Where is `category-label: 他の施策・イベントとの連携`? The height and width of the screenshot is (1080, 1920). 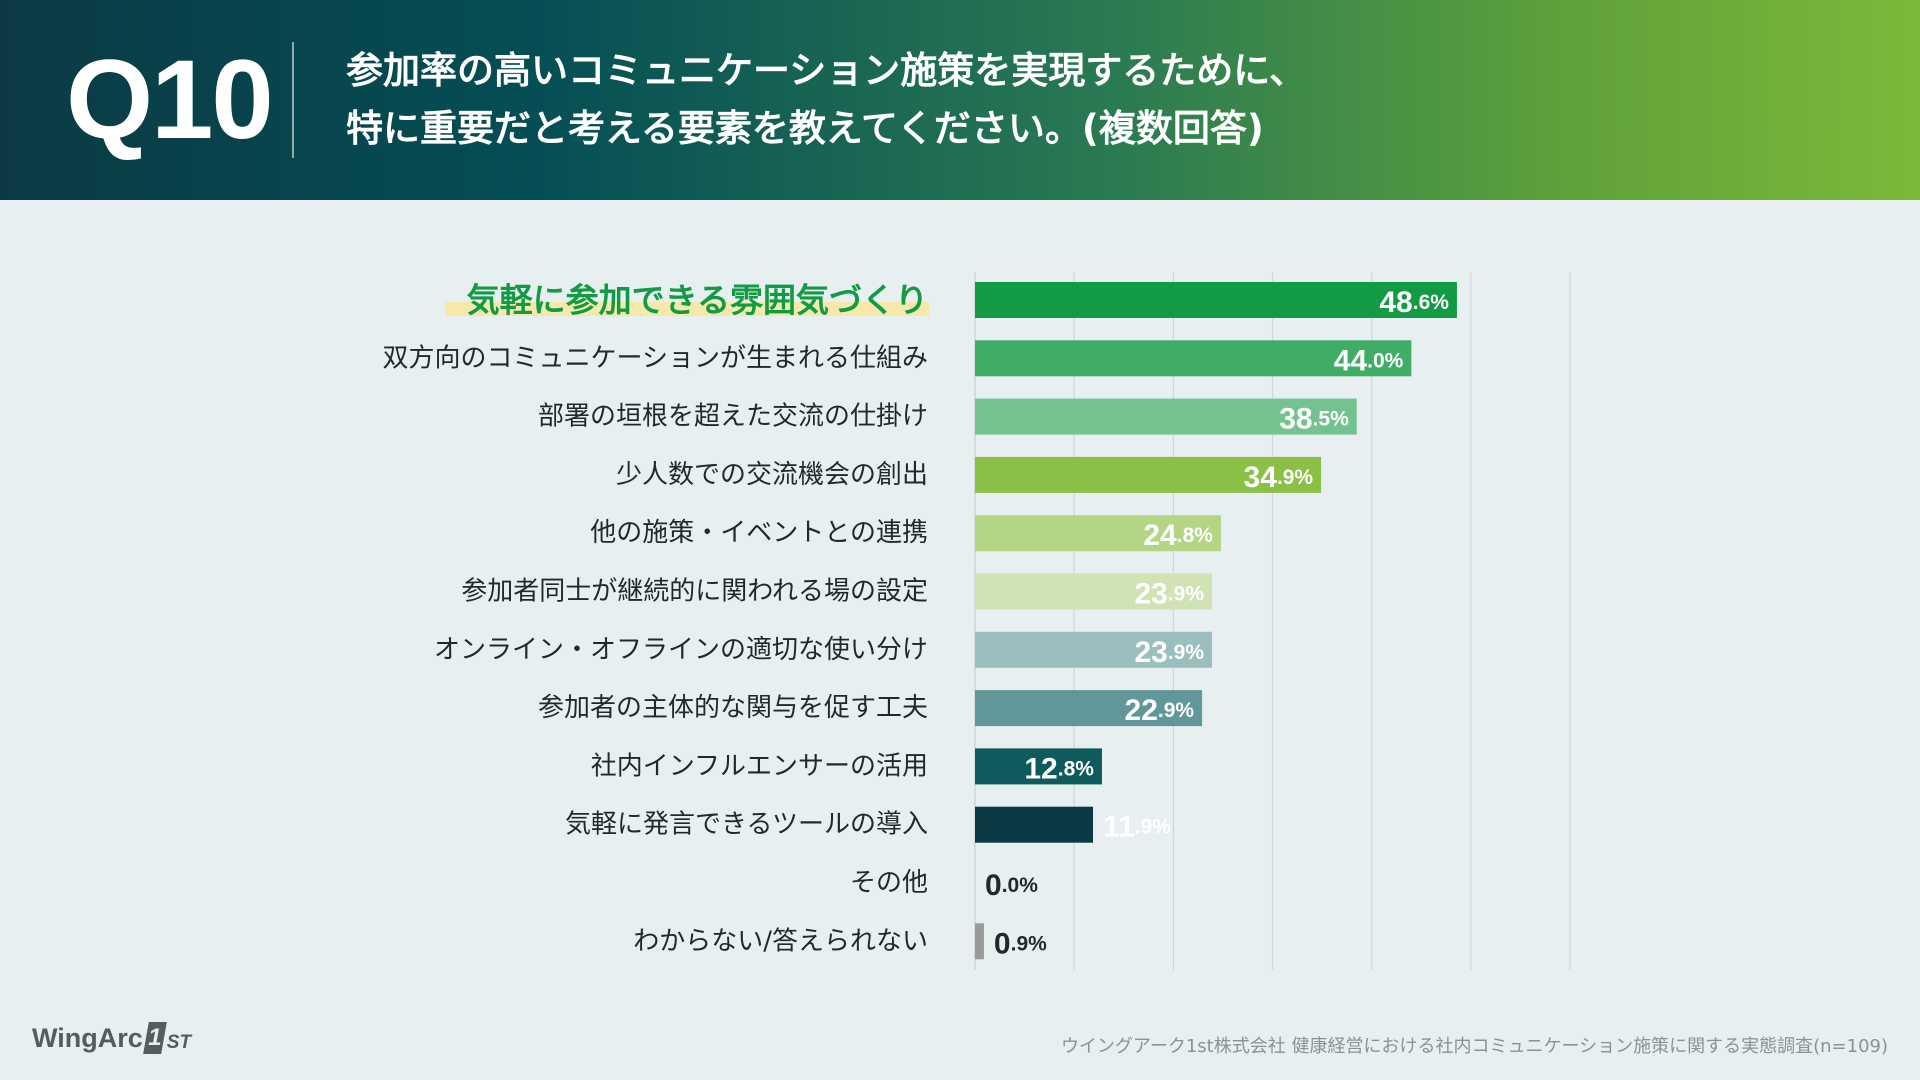
category-label: 他の施策・イベントとの連携 is located at coordinates (759, 533).